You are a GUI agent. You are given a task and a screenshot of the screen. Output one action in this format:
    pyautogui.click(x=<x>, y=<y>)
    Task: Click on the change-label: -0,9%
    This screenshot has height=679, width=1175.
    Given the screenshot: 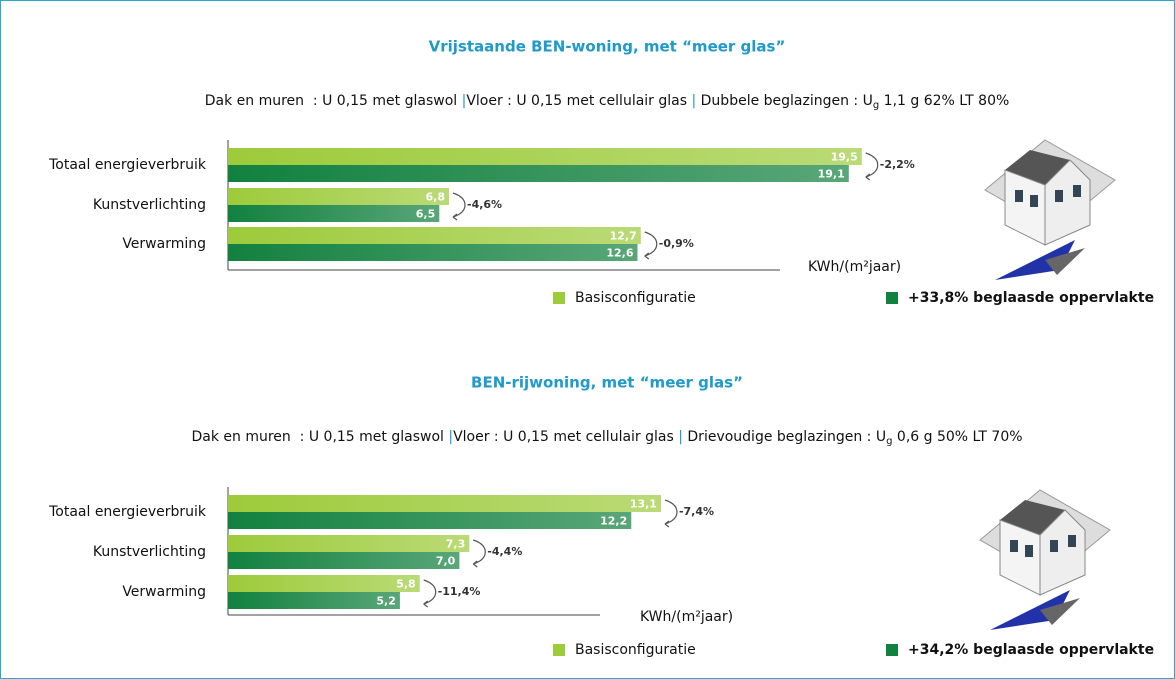 What is the action you would take?
    pyautogui.click(x=676, y=243)
    